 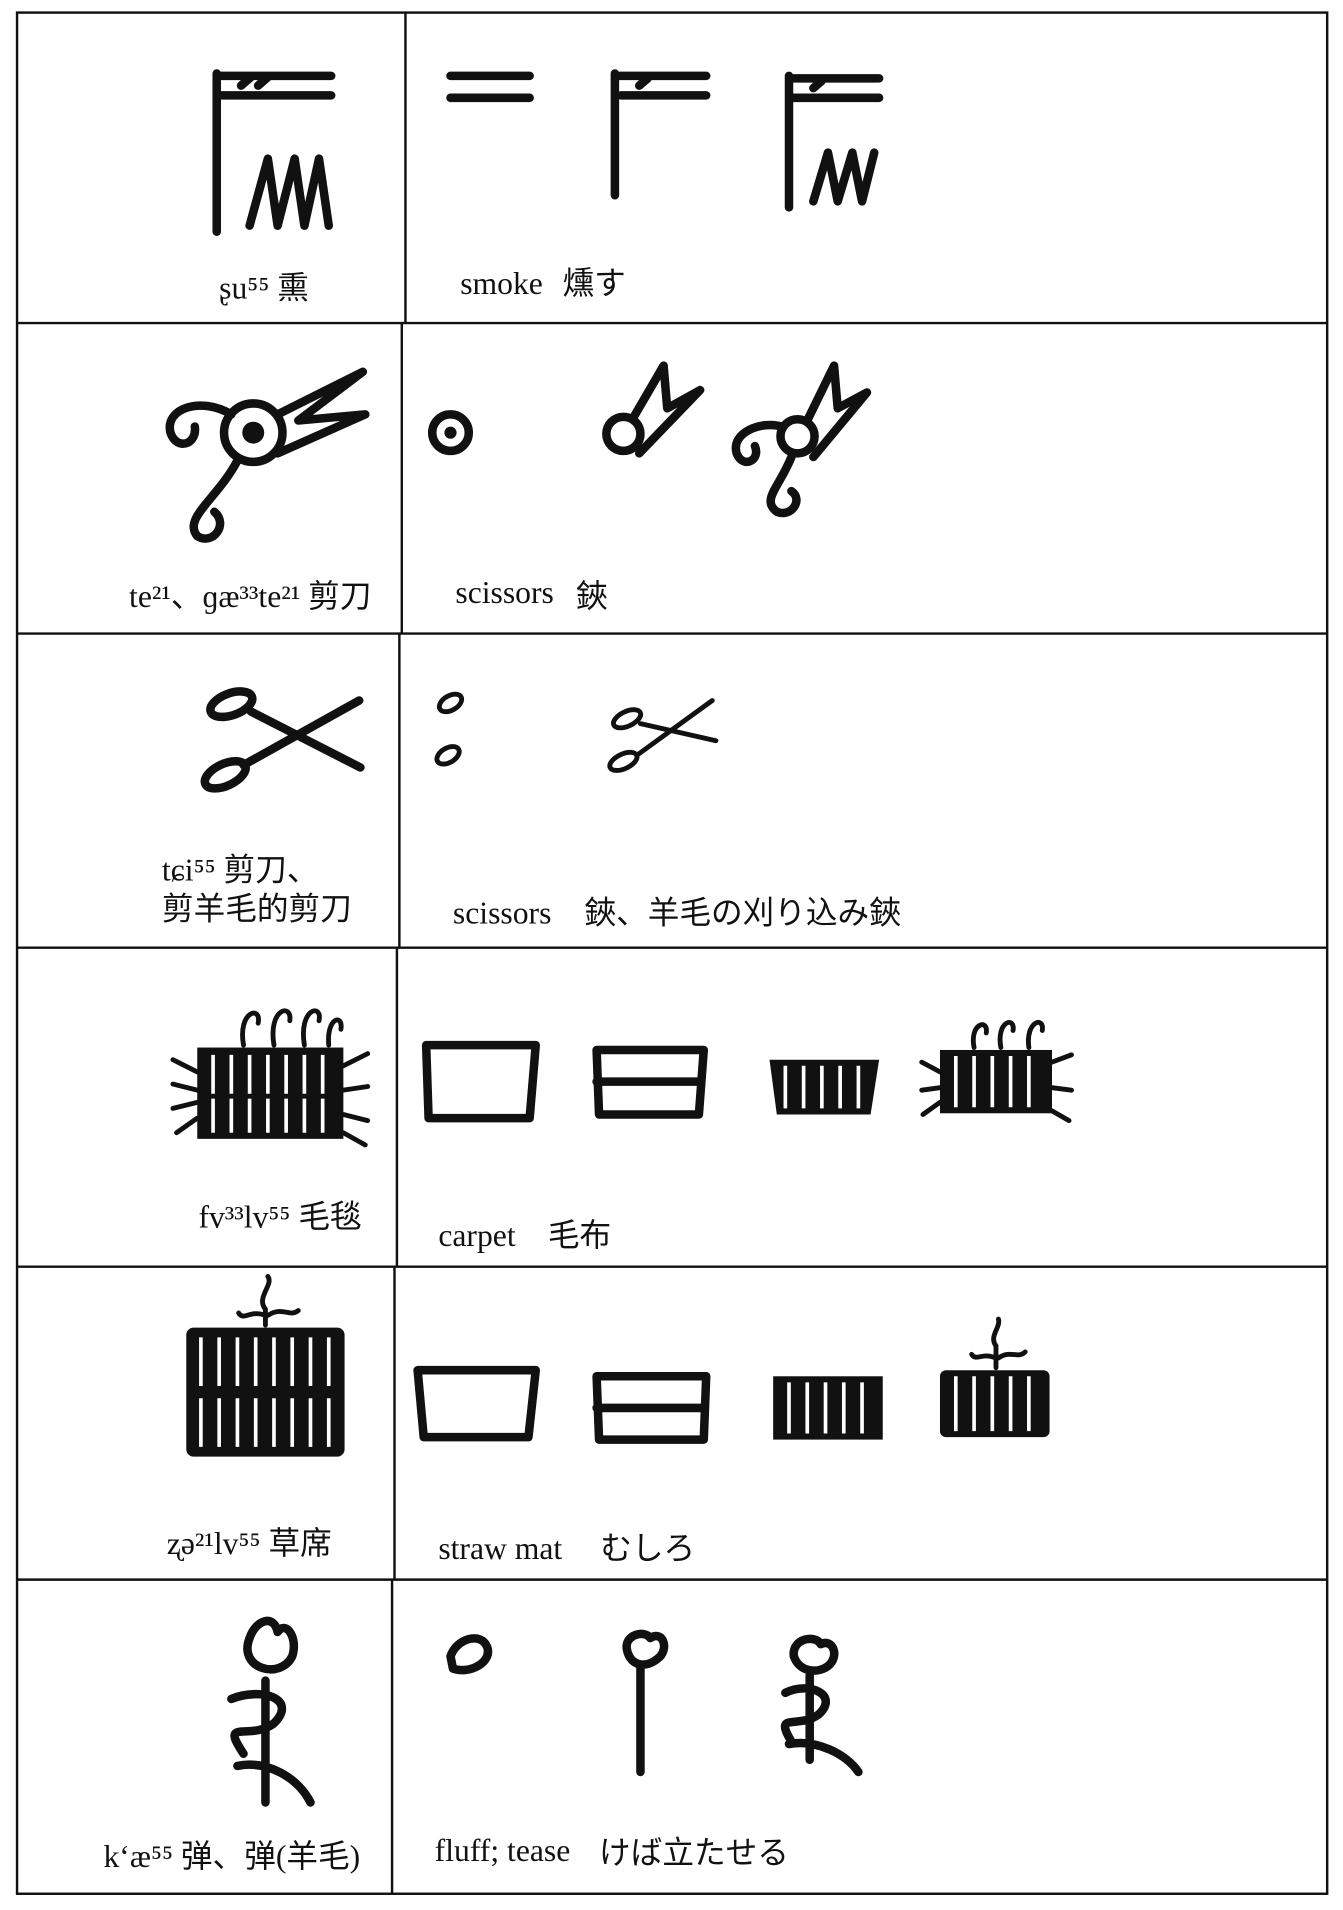 I want to click on pictographs-smoke, so click(x=548, y=153).